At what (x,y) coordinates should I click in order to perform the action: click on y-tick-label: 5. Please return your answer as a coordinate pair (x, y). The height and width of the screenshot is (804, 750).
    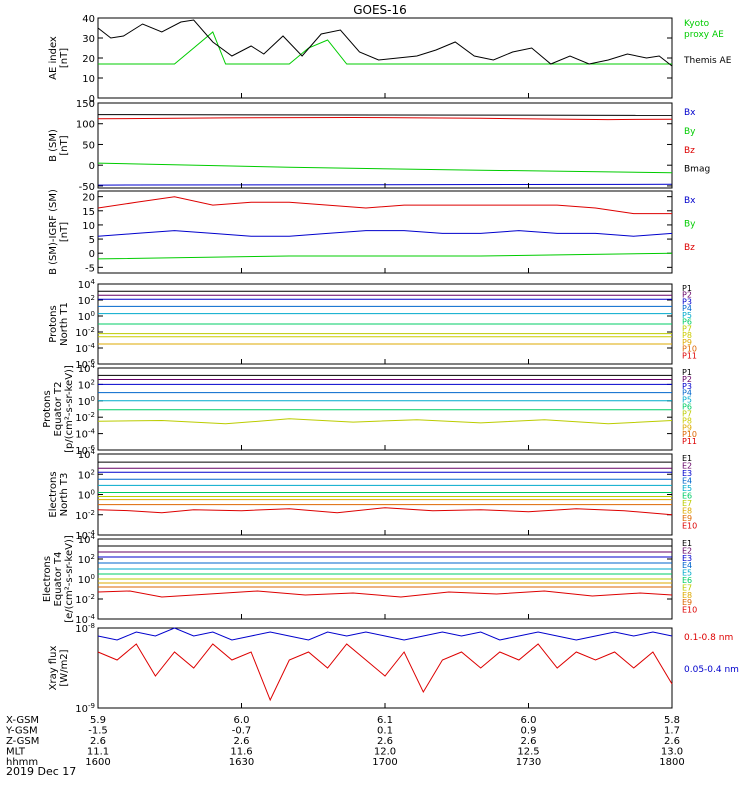
    Looking at the image, I should click on (92, 240).